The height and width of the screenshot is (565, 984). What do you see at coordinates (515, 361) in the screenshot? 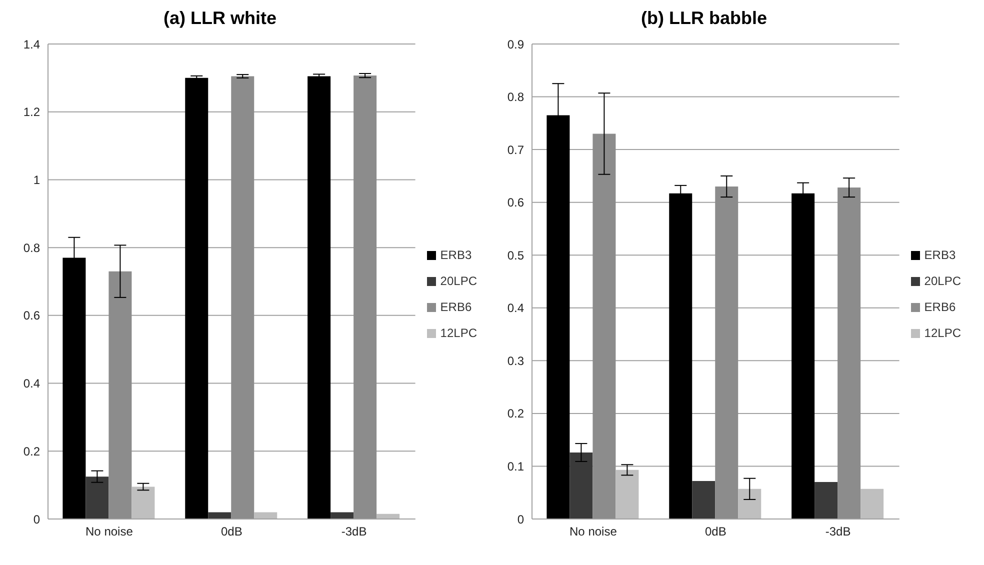
I see `y-tick-label: 0.3` at bounding box center [515, 361].